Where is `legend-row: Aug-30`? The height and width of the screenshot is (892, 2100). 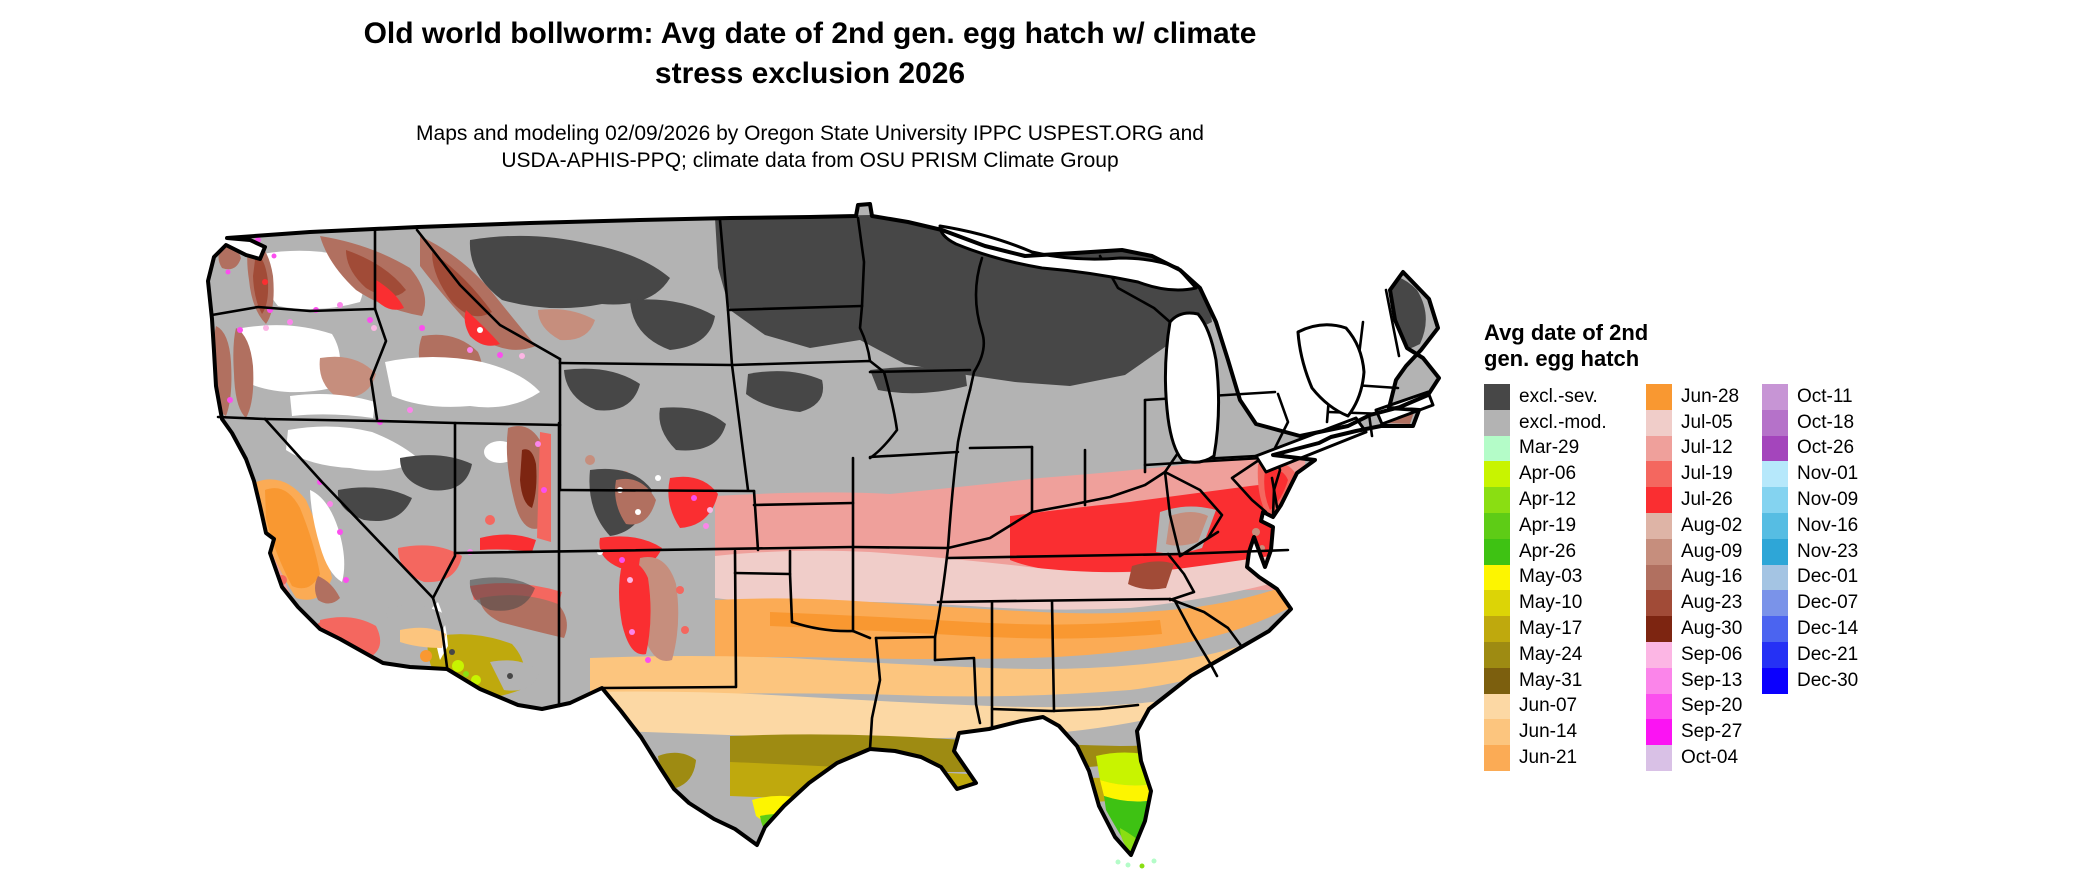 legend-row: Aug-30 is located at coordinates (1694, 629).